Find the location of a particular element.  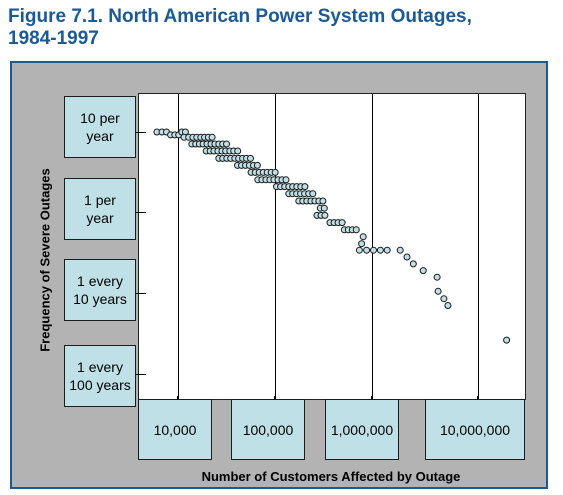

x-tick-text-0: 10,000 is located at coordinates (175, 429).